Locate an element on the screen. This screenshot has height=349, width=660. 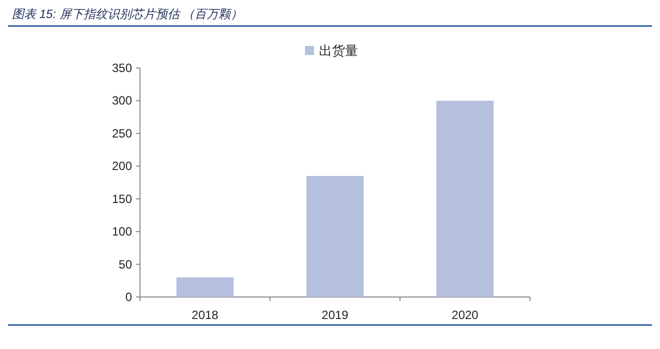
y-tick-label: 200 is located at coordinates (122, 166).